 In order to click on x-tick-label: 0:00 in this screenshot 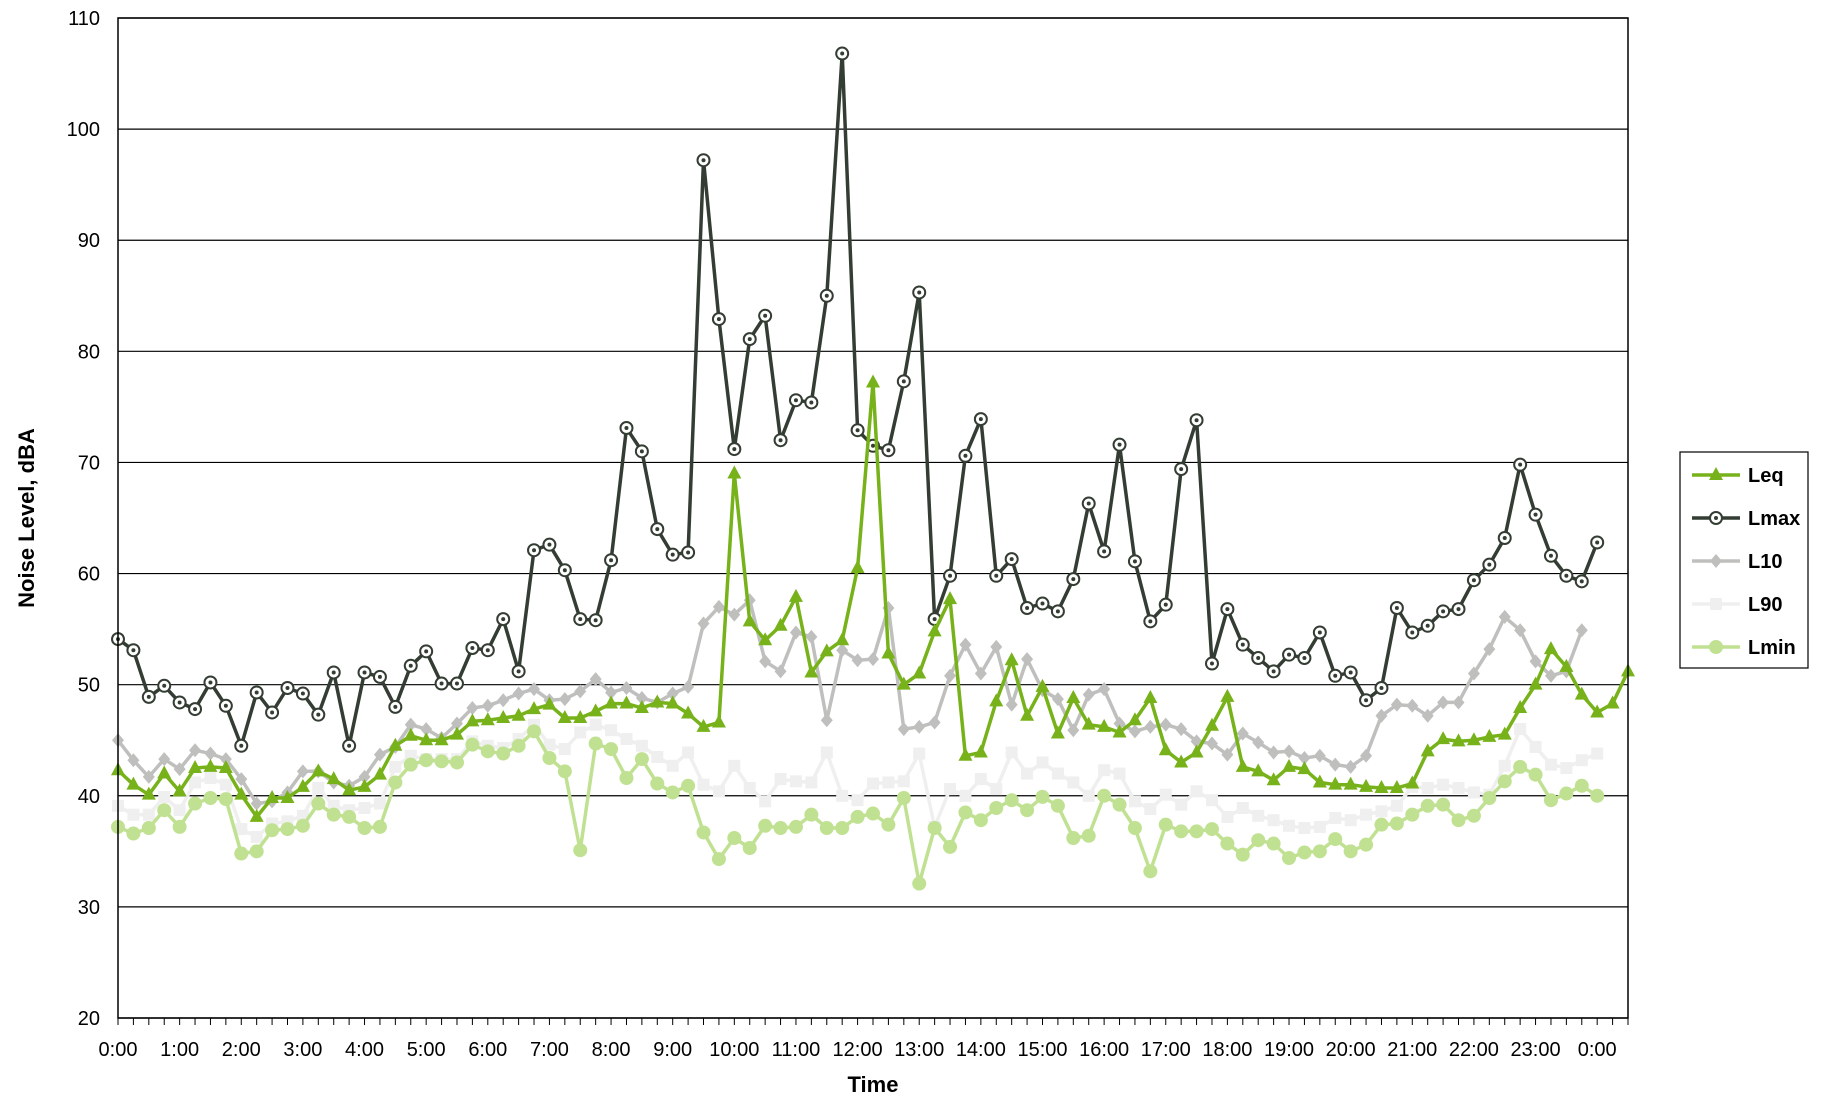, I will do `click(118, 1050)`.